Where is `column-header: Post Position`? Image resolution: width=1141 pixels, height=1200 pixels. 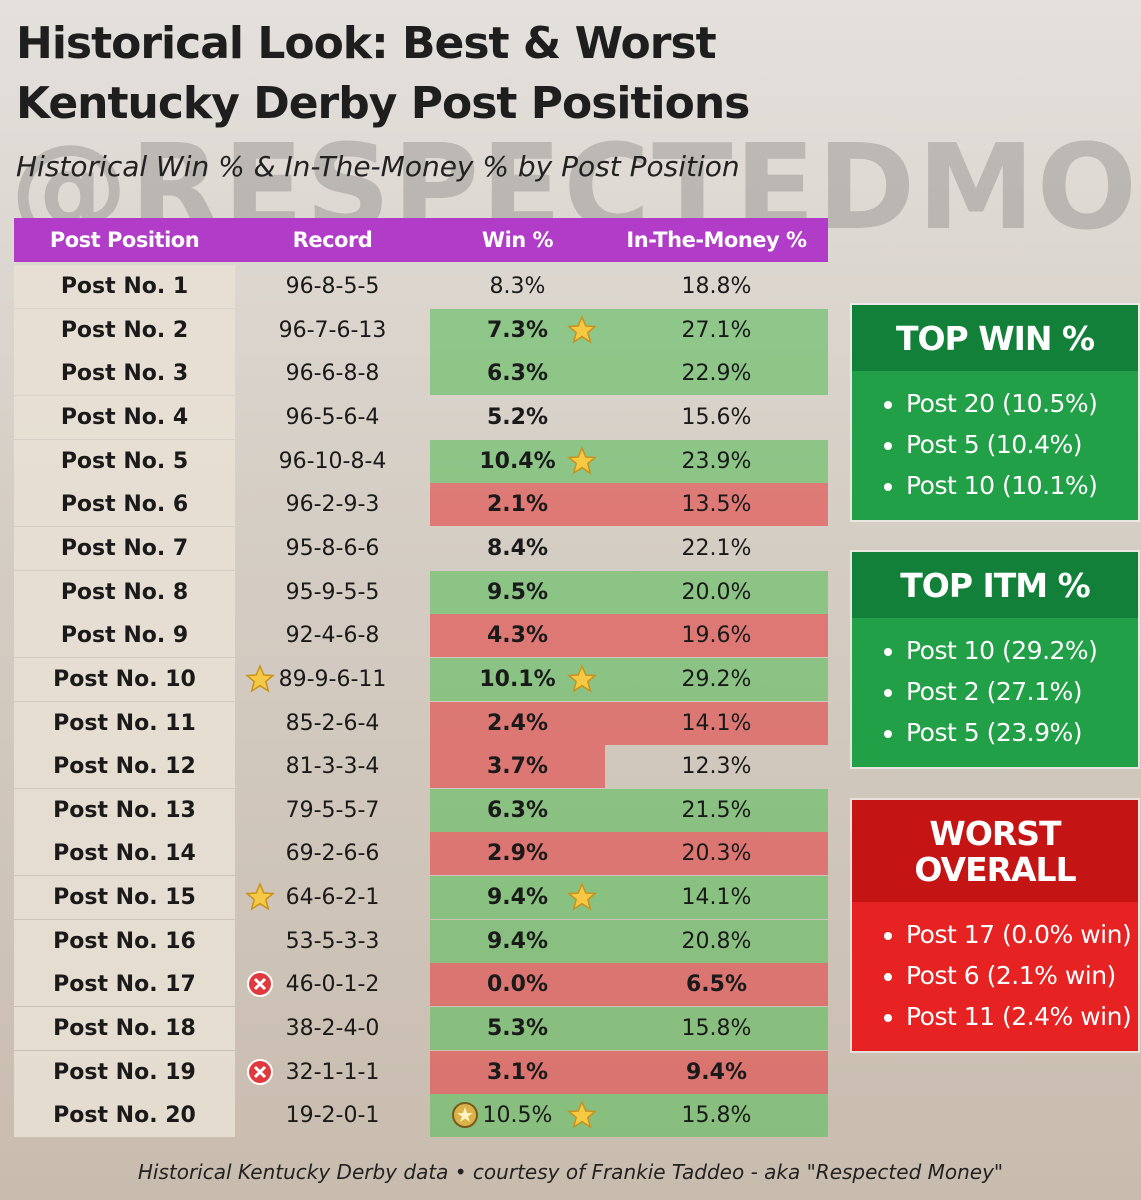
column-header: Post Position is located at coordinates (124, 240).